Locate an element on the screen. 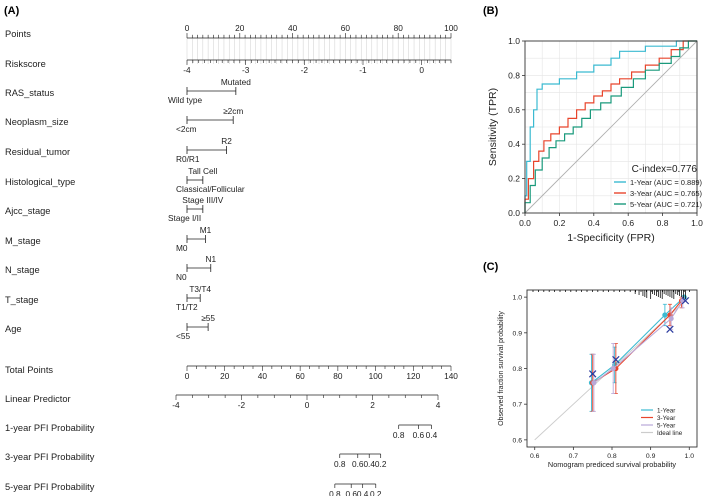 The height and width of the screenshot is (496, 709). calibration-x-tick-label: 0.9 is located at coordinates (651, 456).